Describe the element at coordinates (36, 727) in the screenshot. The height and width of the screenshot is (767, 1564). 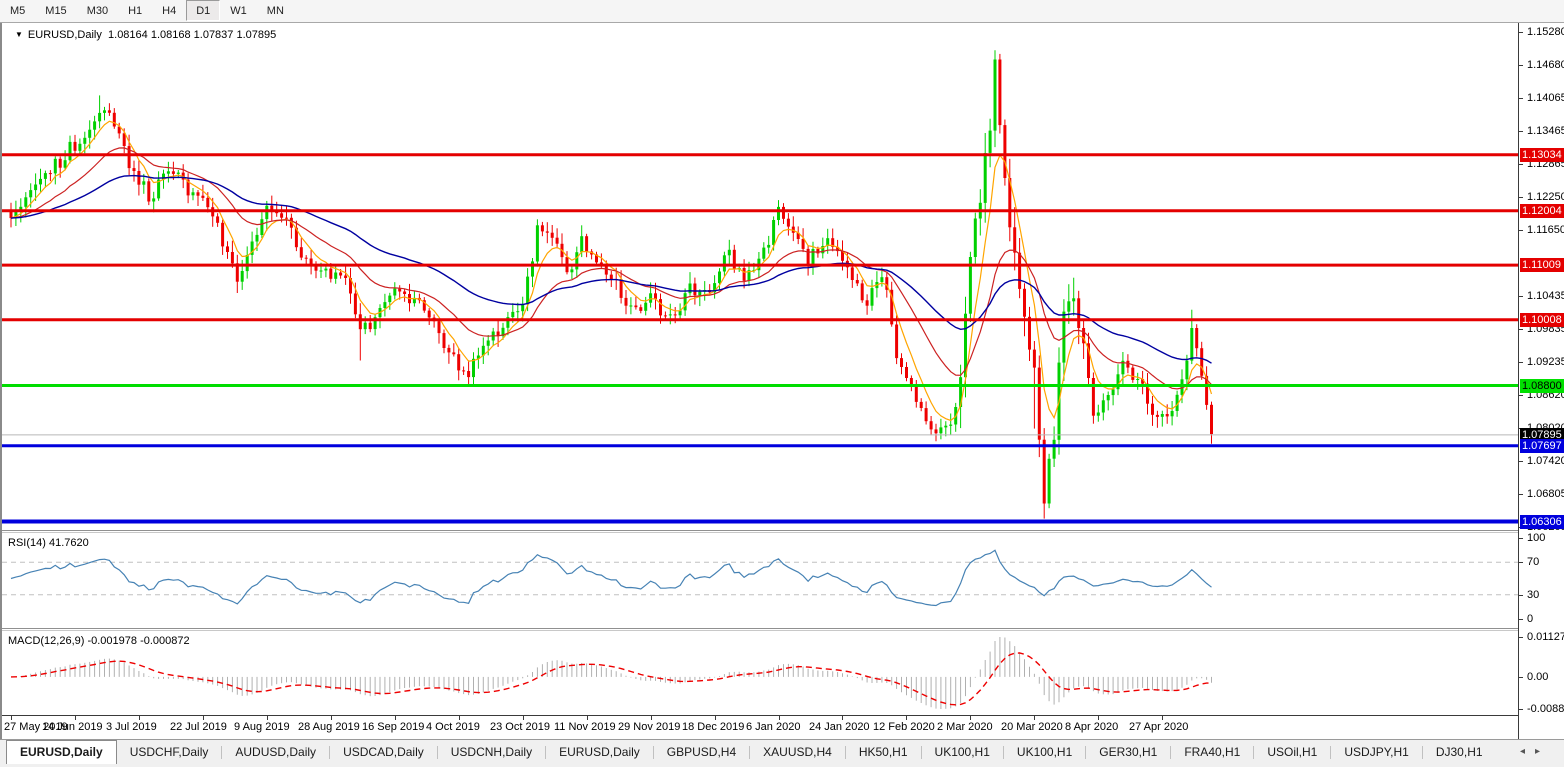
I see `date-label: 27 May 2019` at that location.